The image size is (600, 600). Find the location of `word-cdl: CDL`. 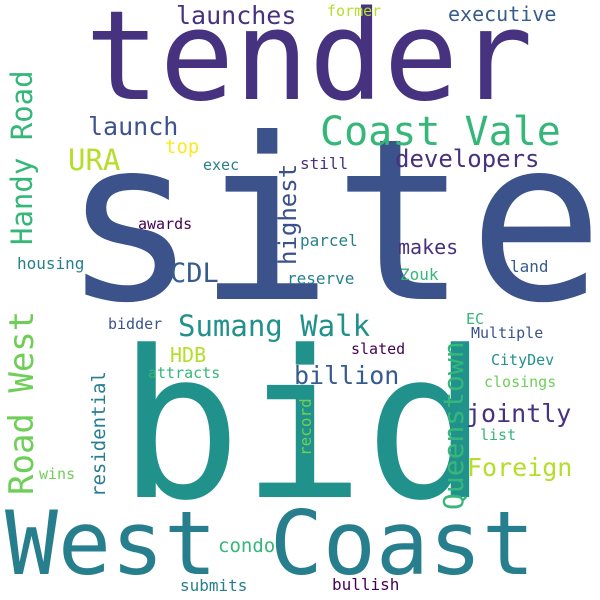

word-cdl: CDL is located at coordinates (194, 273).